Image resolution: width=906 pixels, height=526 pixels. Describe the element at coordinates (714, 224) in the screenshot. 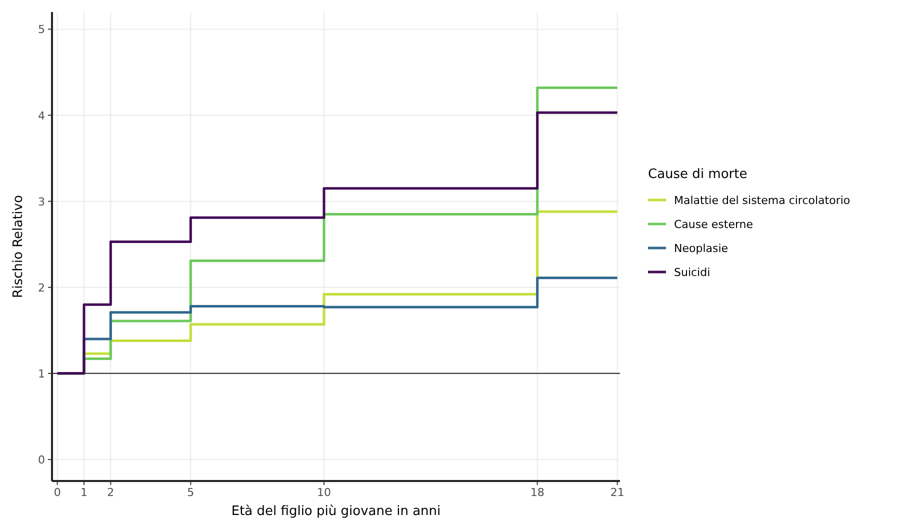

I see `legend-label: Cause esterne` at that location.